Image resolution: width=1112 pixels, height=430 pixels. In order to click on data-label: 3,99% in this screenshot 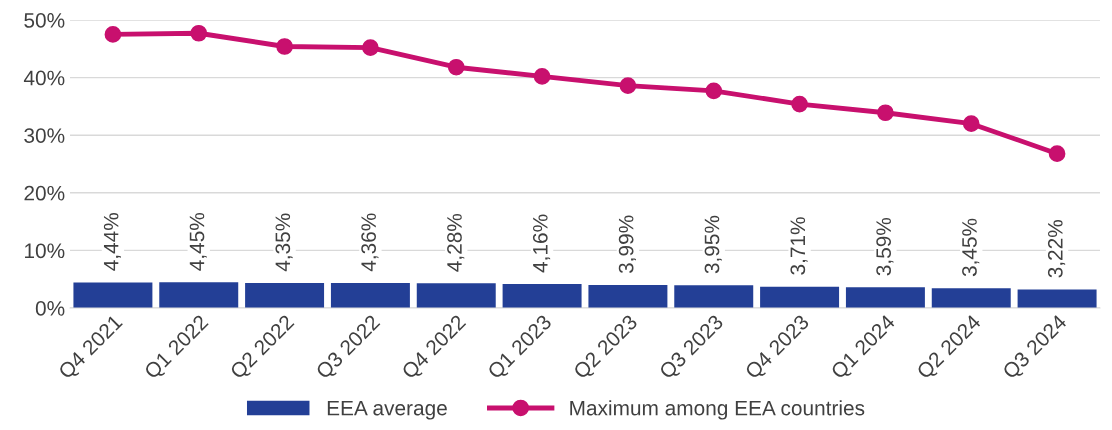, I will do `click(627, 244)`.